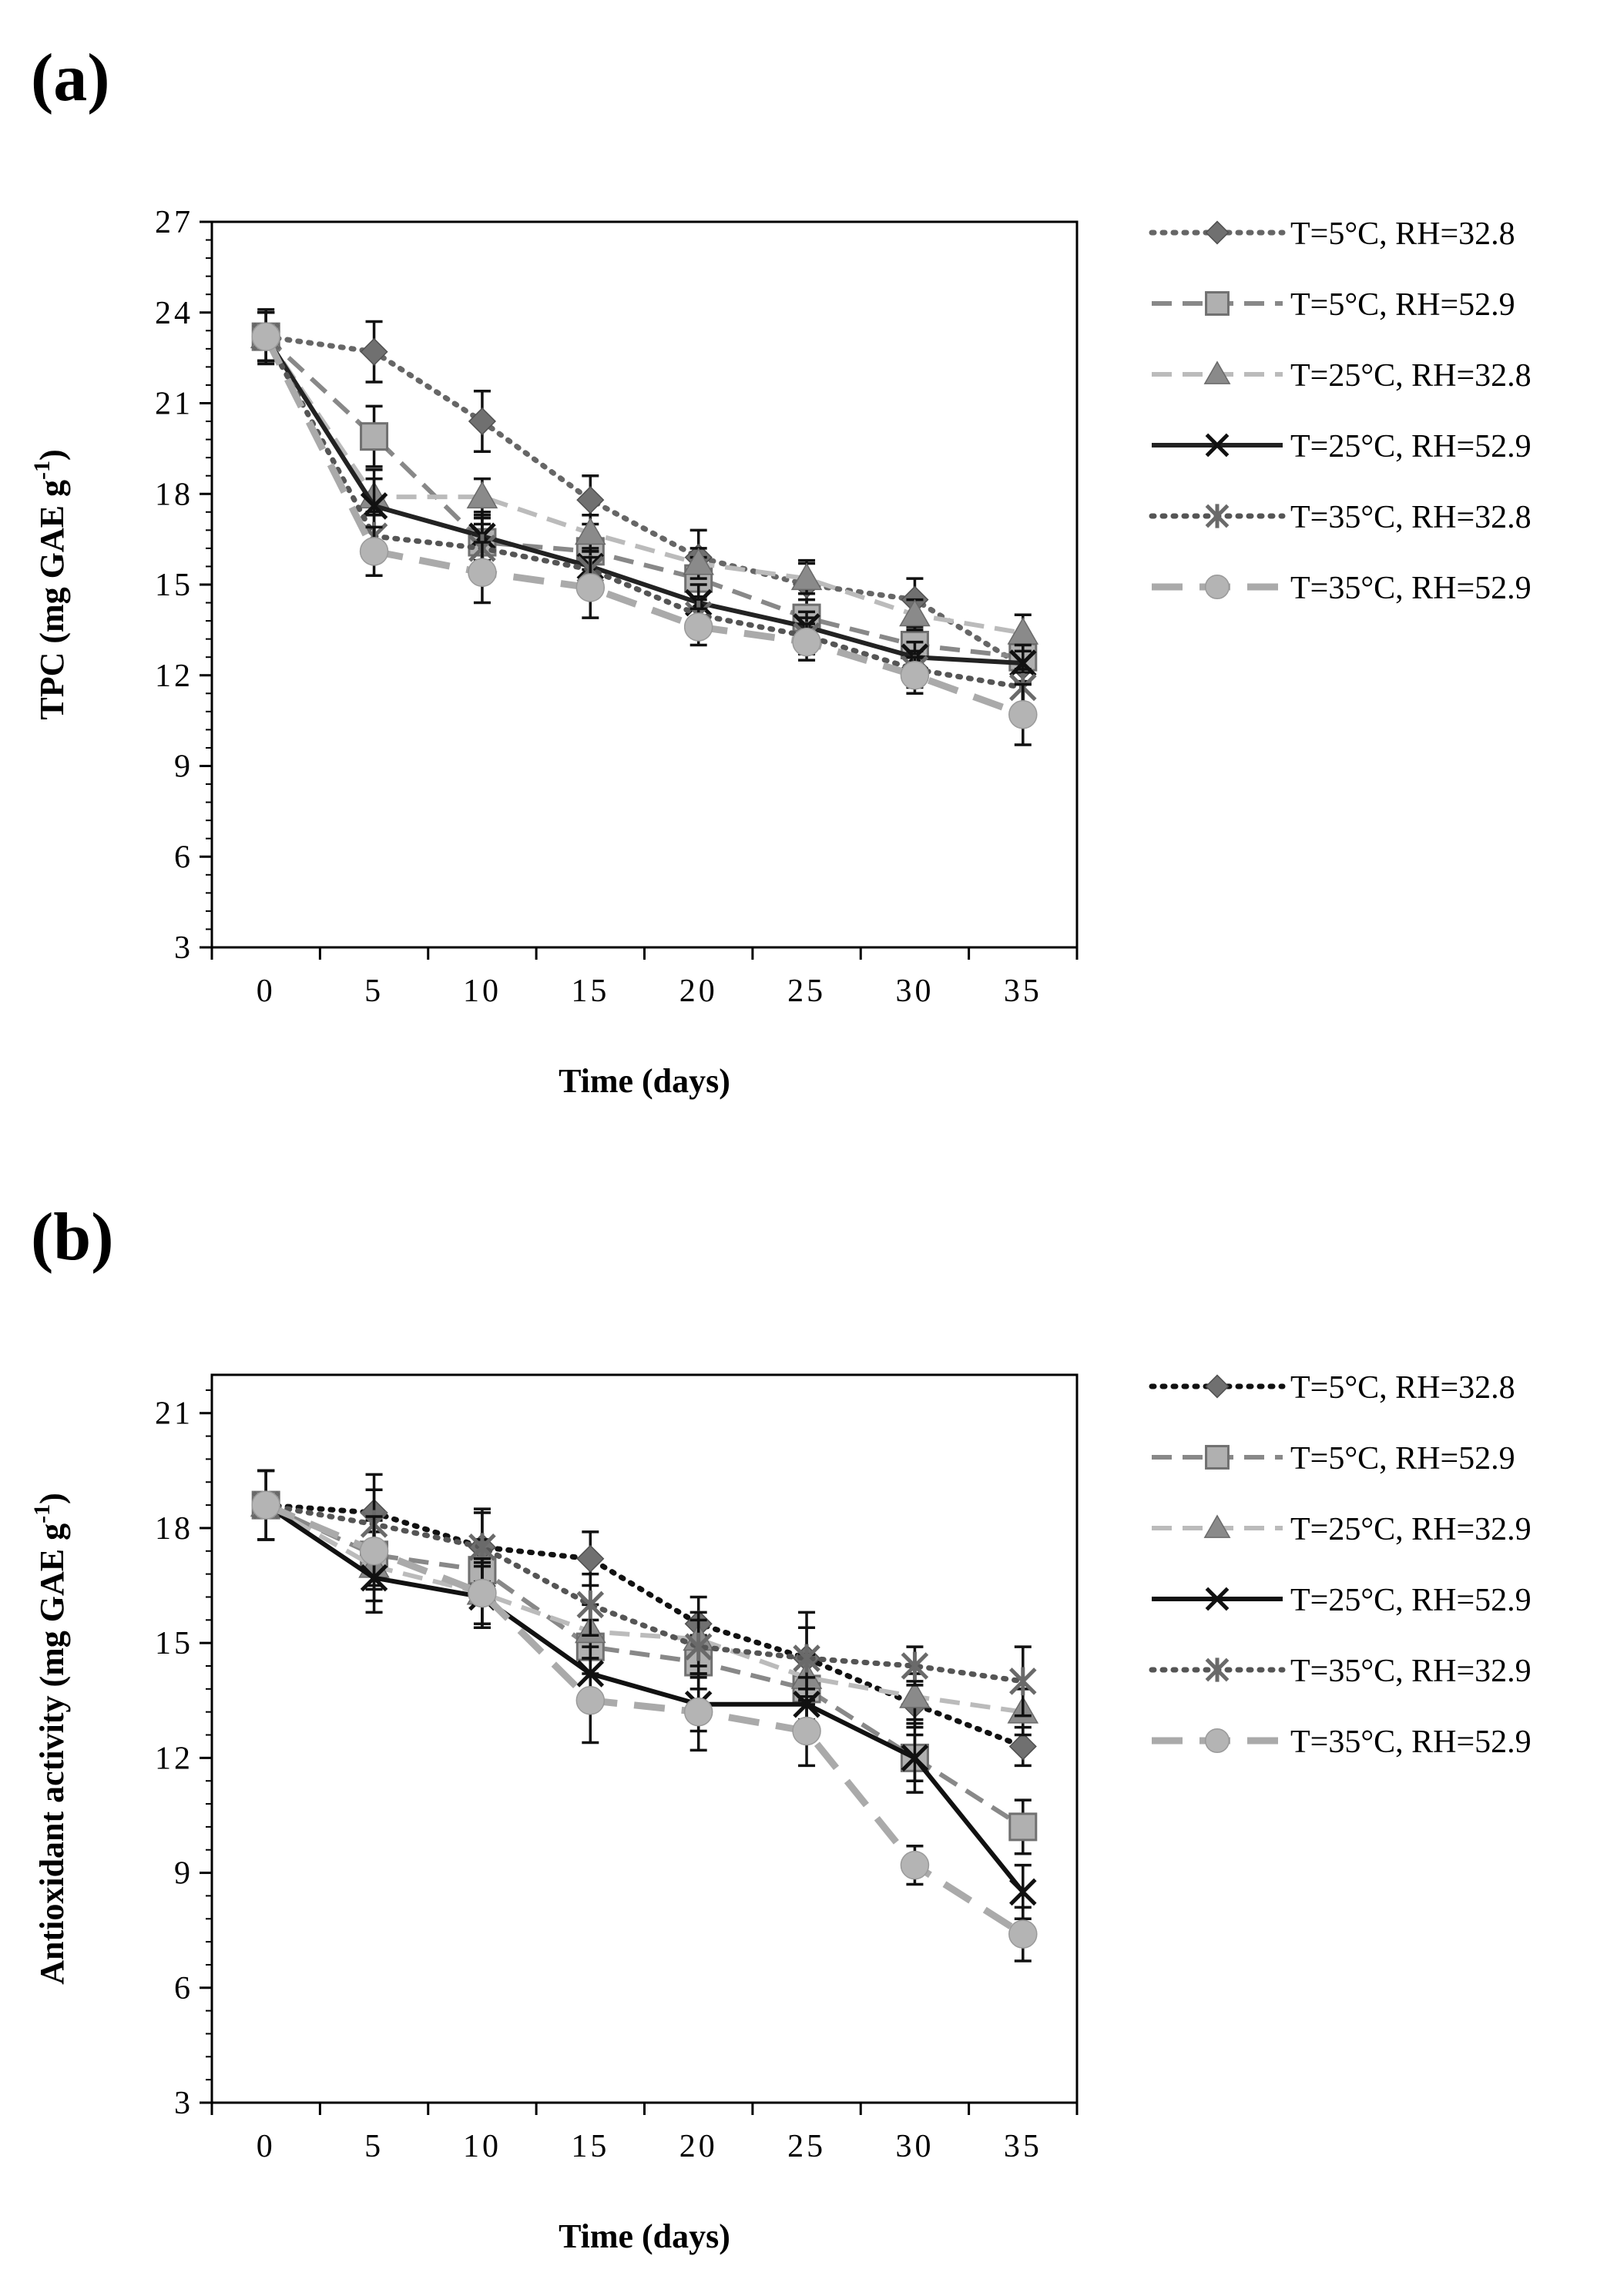 The height and width of the screenshot is (2296, 1597). Describe the element at coordinates (1411, 1743) in the screenshot. I see `legend-label: T=35°C, RH=52.9` at that location.